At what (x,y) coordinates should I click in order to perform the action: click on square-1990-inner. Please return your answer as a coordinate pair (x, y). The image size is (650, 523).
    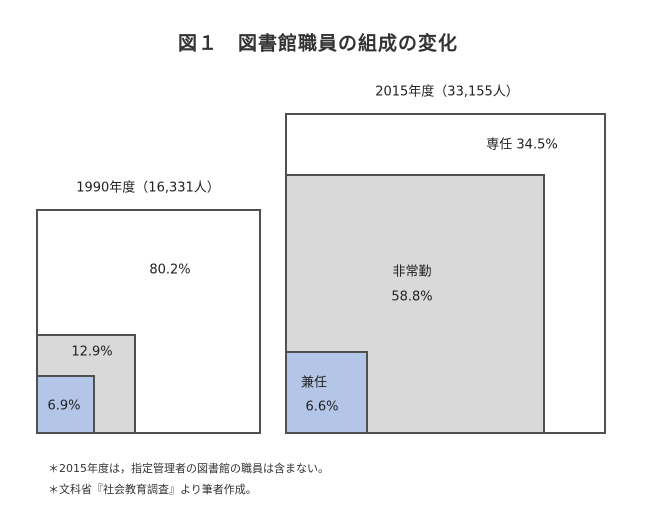
    Looking at the image, I should click on (65, 404).